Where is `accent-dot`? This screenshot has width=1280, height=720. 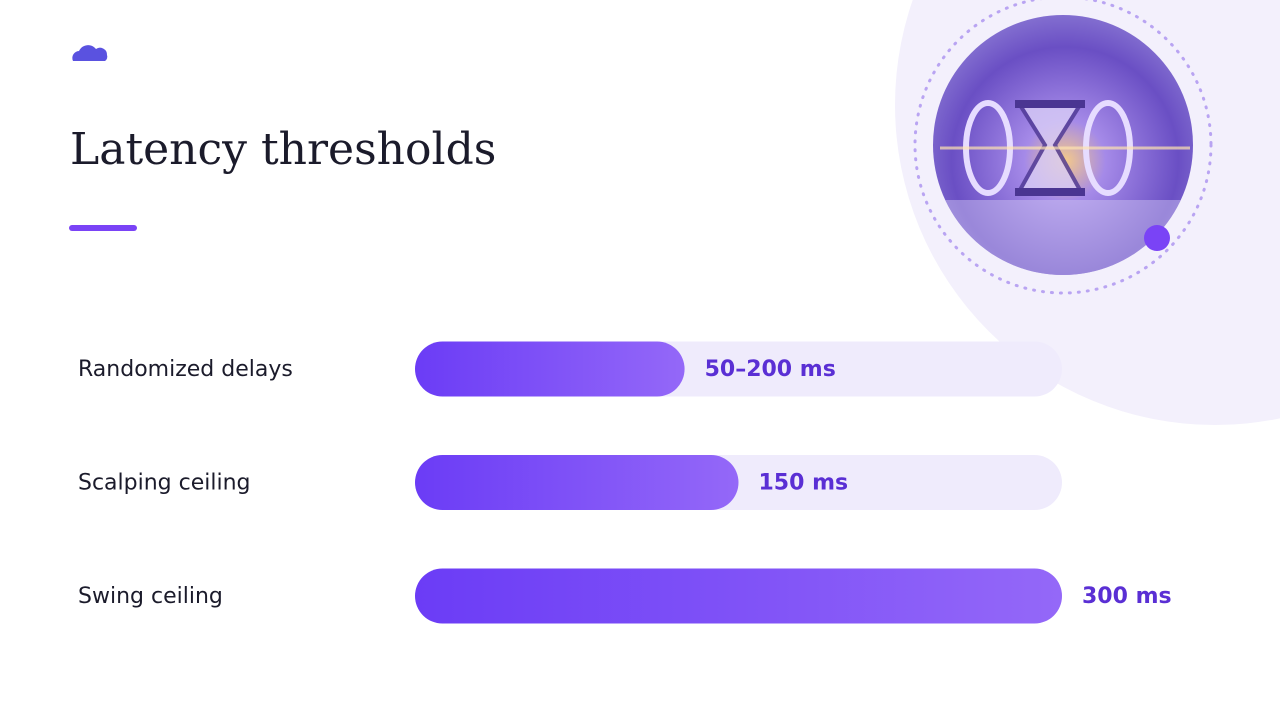
accent-dot is located at coordinates (1157, 238).